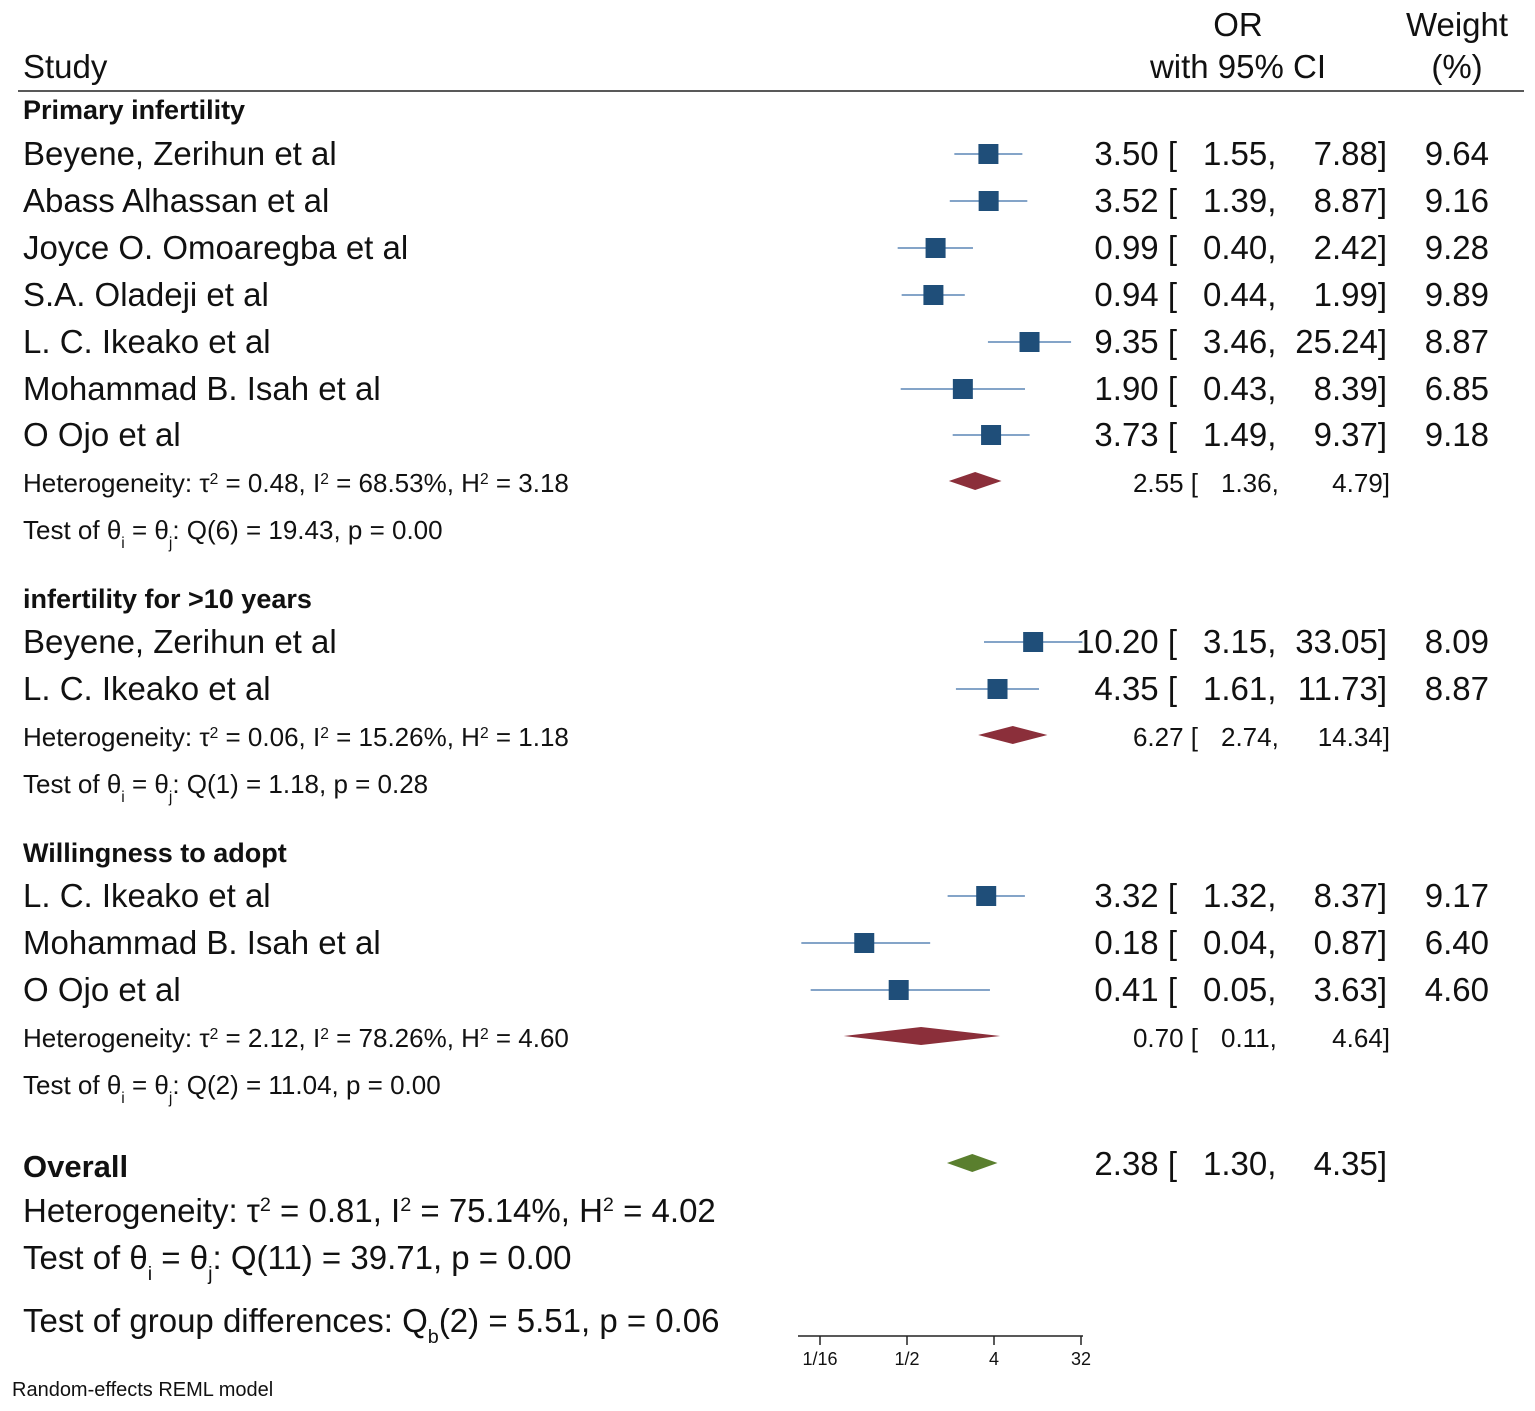  I want to click on overall-diamond, so click(972, 1163).